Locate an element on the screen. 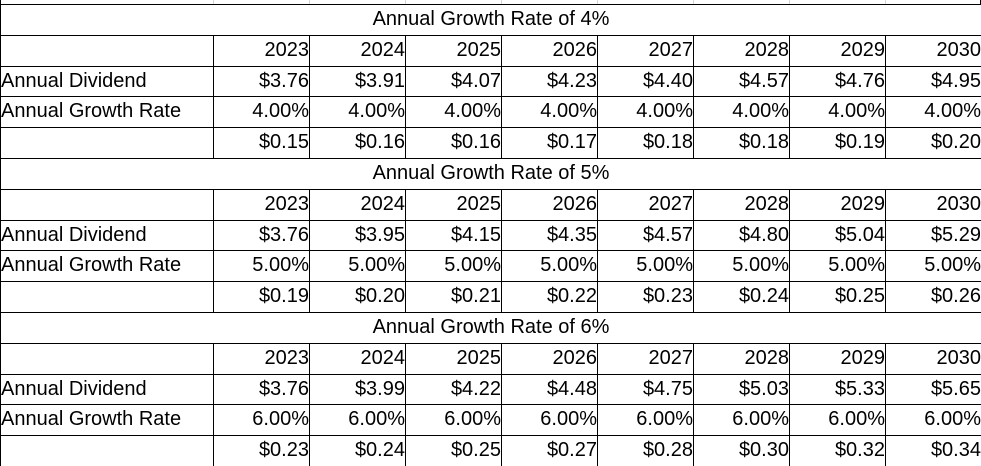 The image size is (981, 466). value-cell: $4.48 is located at coordinates (549, 389).